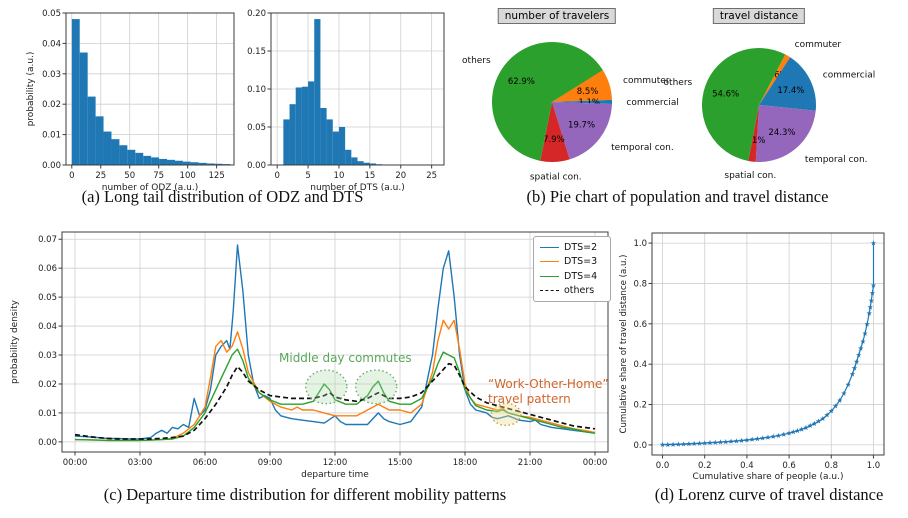  I want to click on svg-text: 0.06, so click(47, 269).